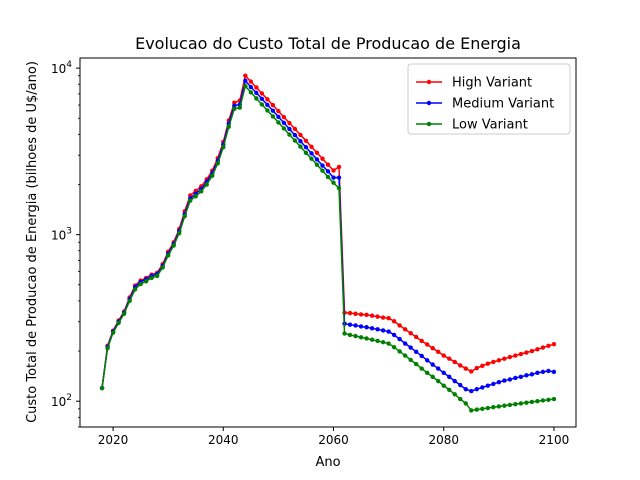 The height and width of the screenshot is (480, 640). What do you see at coordinates (223, 440) in the screenshot?
I see `x-tick-label: 2040` at bounding box center [223, 440].